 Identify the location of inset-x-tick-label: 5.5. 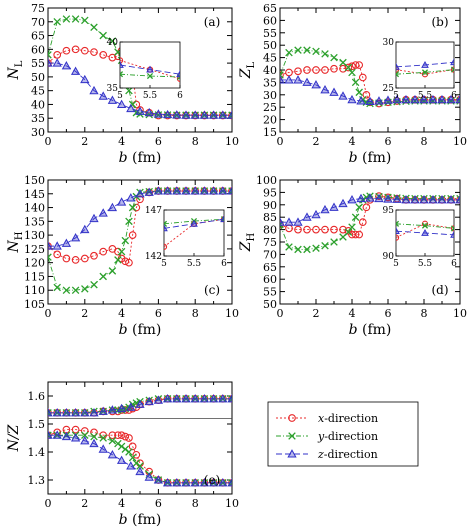
(425, 264).